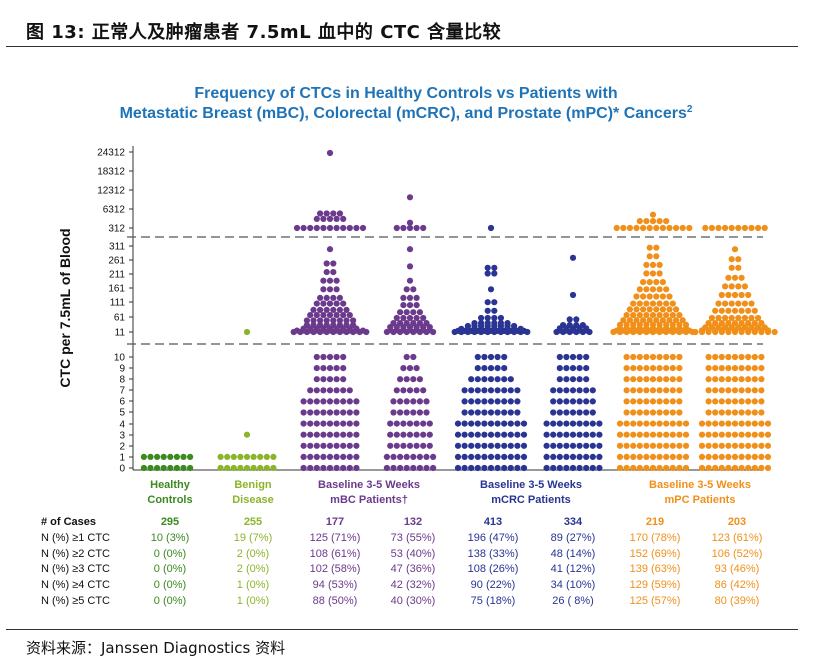  I want to click on table-cell: 88 (50%), so click(335, 601).